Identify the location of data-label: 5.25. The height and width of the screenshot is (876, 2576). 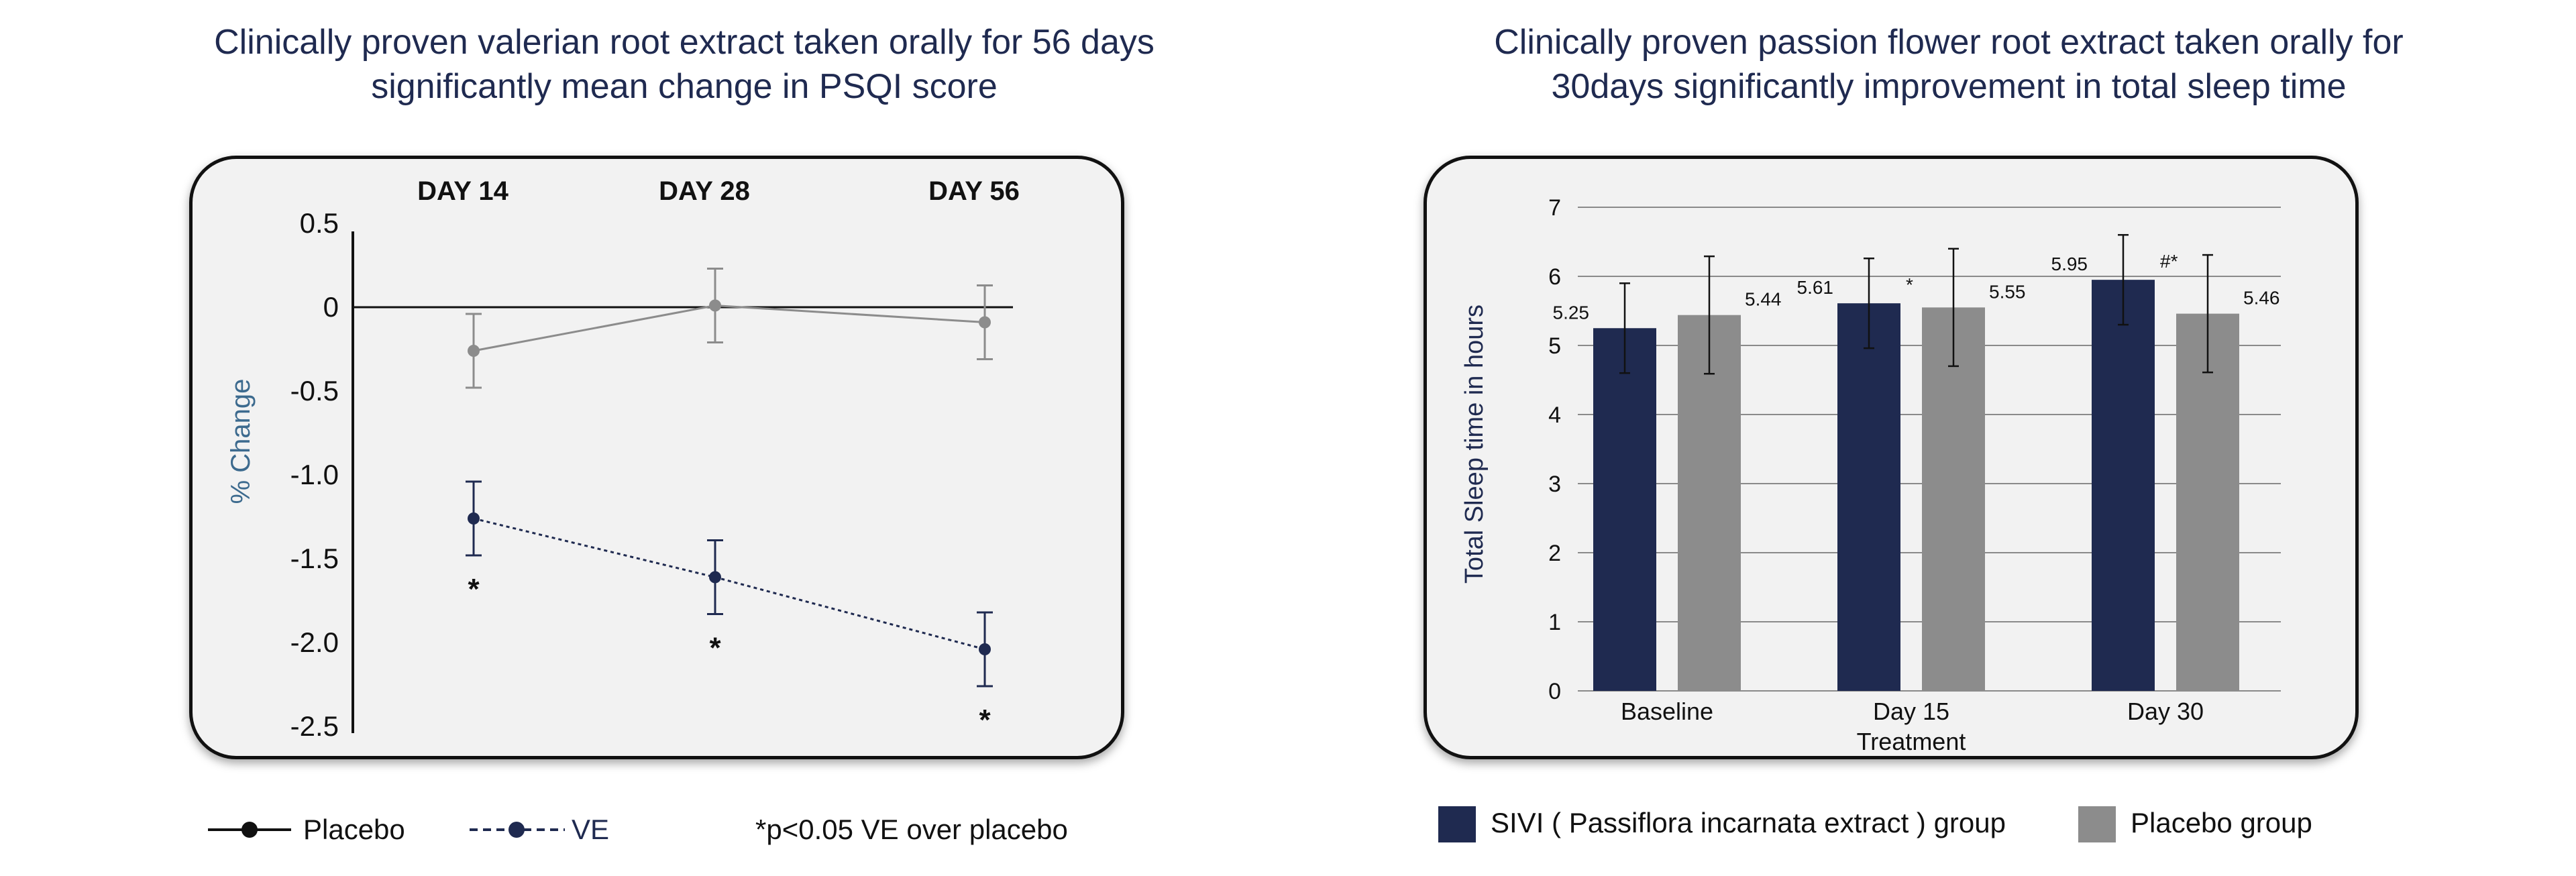
(1571, 312).